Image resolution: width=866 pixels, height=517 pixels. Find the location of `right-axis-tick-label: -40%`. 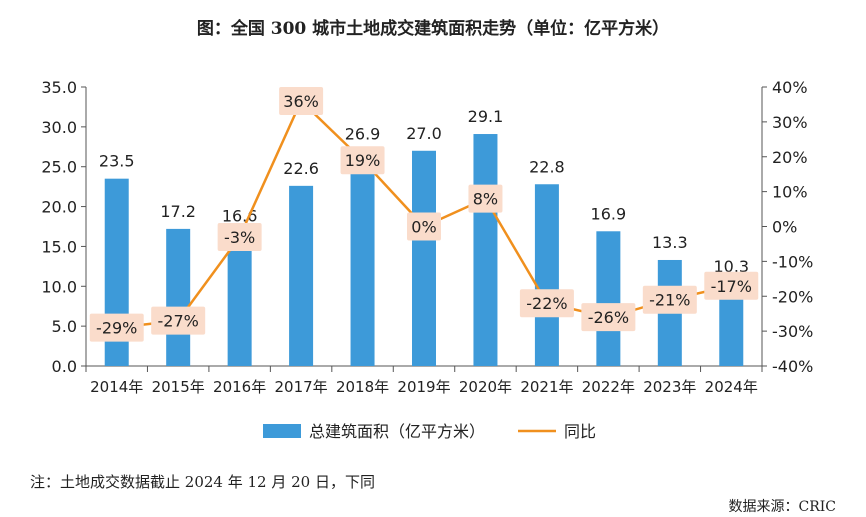

right-axis-tick-label: -40% is located at coordinates (792, 366).